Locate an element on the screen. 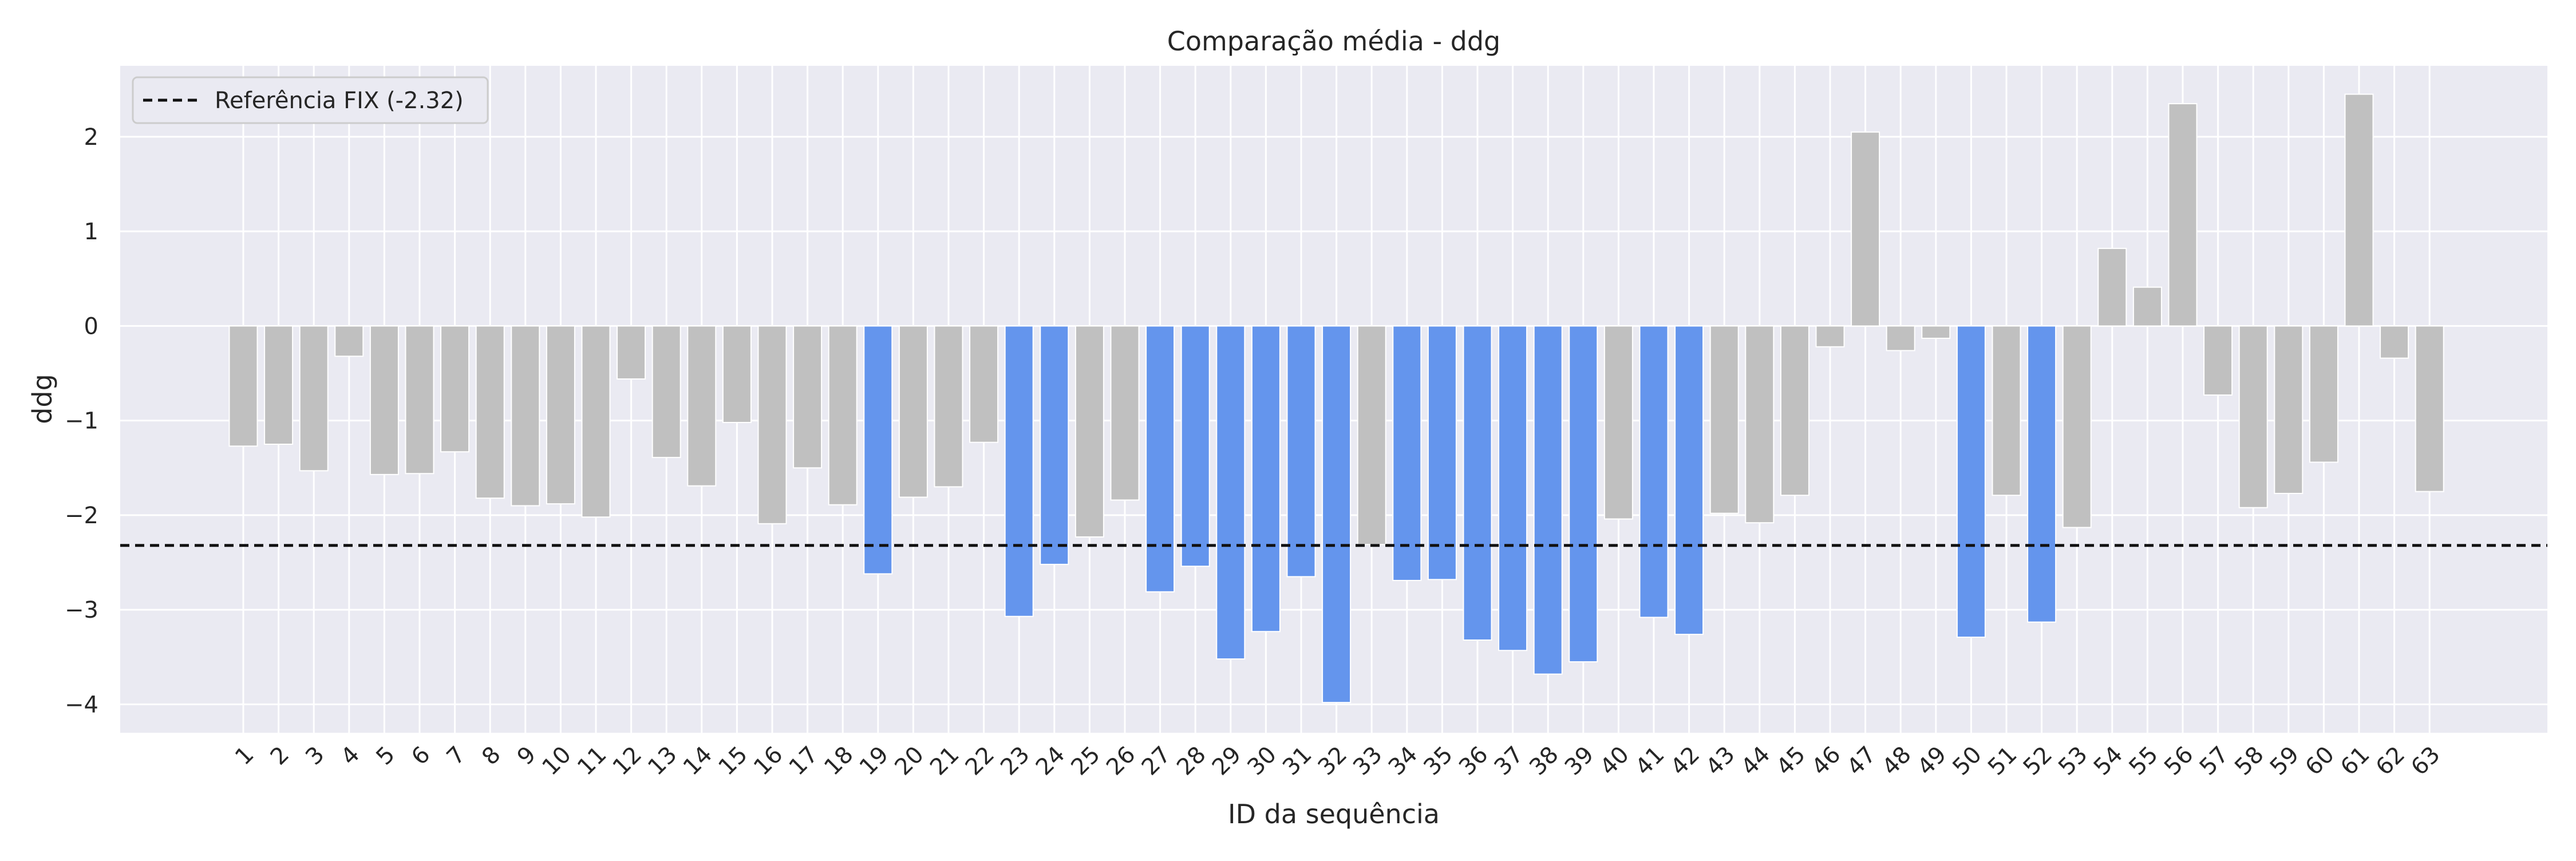 This screenshot has height=861, width=2576. y-axis-label: ddg is located at coordinates (42, 399).